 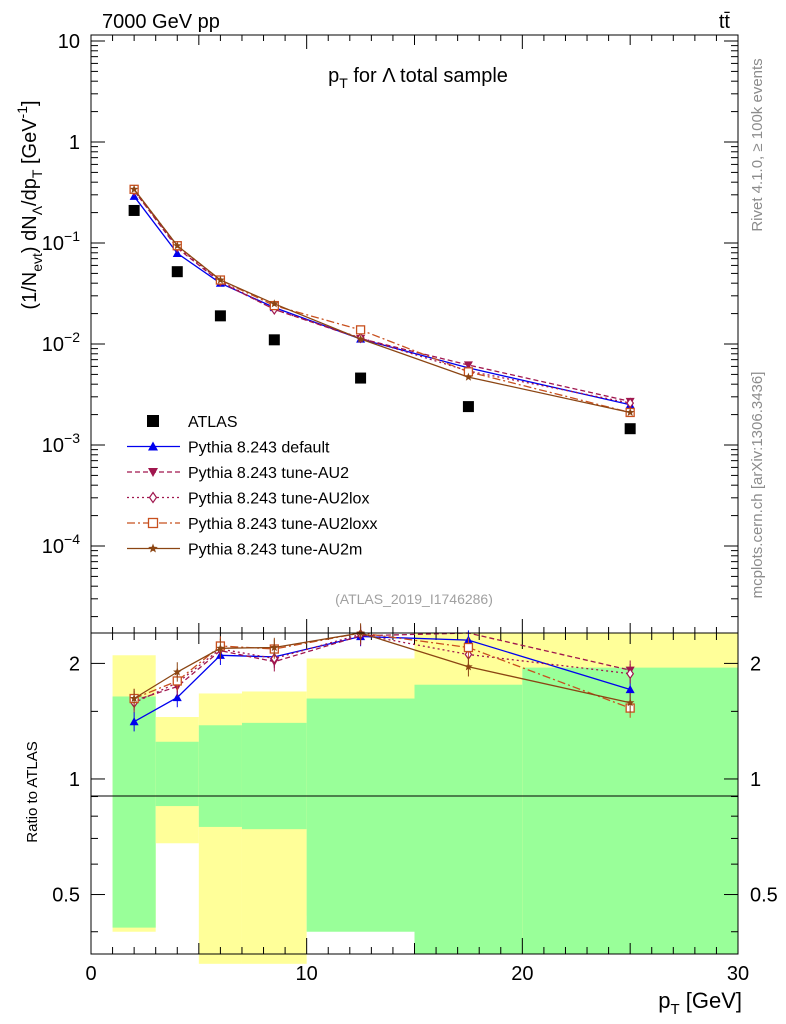 I want to click on ratio-series-pythia-8-243-tune-au2m, so click(x=382, y=668).